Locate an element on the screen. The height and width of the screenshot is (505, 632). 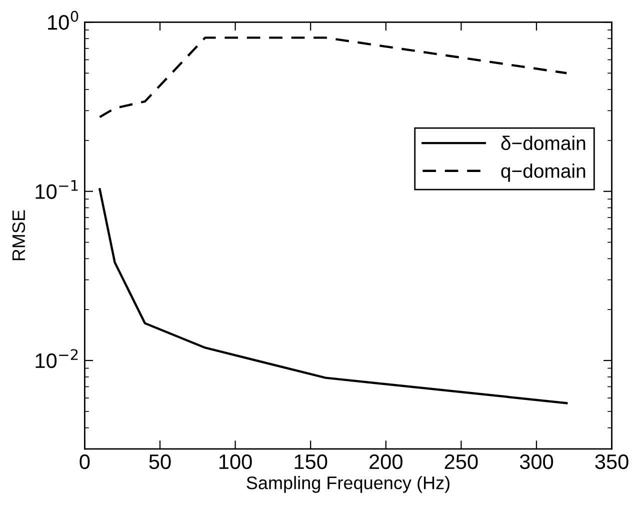
x-tick-label: 50 is located at coordinates (160, 462).